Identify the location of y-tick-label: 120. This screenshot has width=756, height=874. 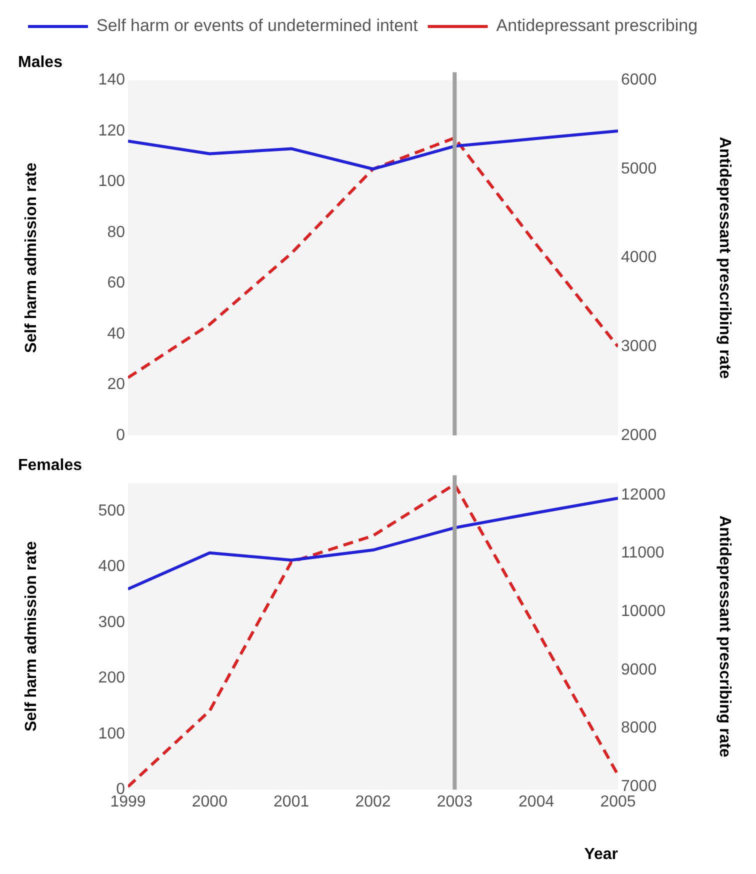
(112, 131).